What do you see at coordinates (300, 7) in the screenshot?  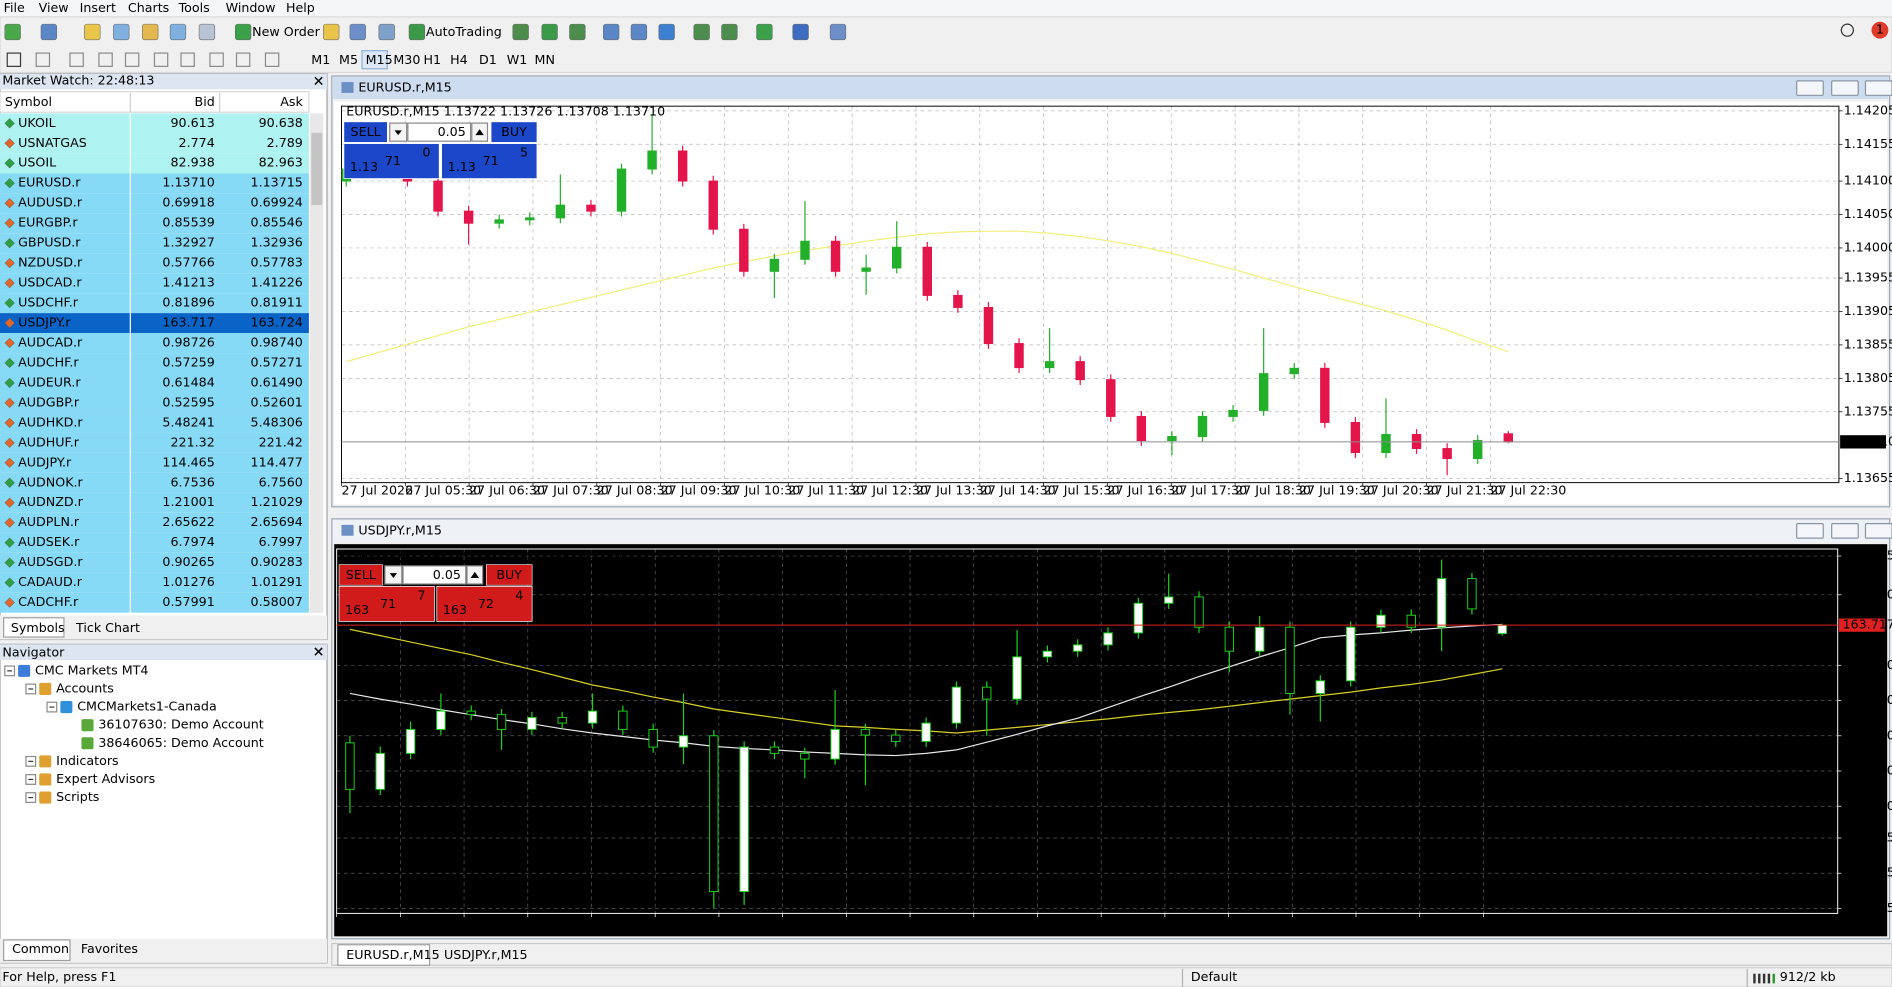 I see `menu-item: Help` at bounding box center [300, 7].